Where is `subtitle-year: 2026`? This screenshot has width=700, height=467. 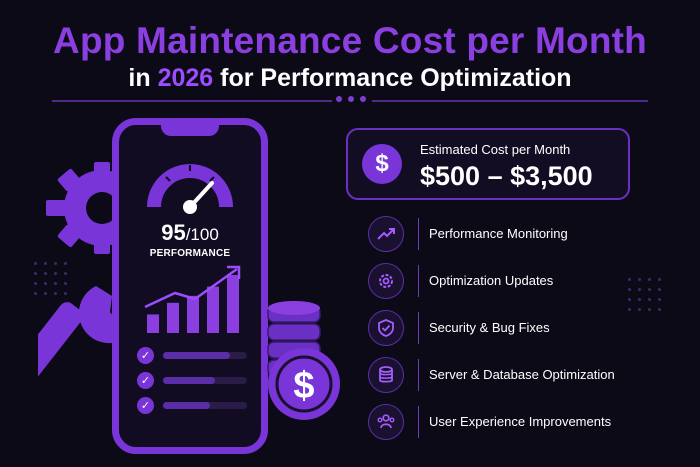 subtitle-year: 2026 is located at coordinates (185, 78).